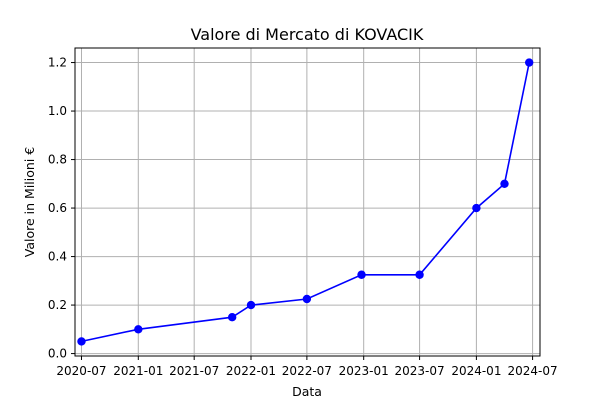 This screenshot has width=600, height=400. Describe the element at coordinates (81, 371) in the screenshot. I see `x-tick-label: 2020-07` at that location.